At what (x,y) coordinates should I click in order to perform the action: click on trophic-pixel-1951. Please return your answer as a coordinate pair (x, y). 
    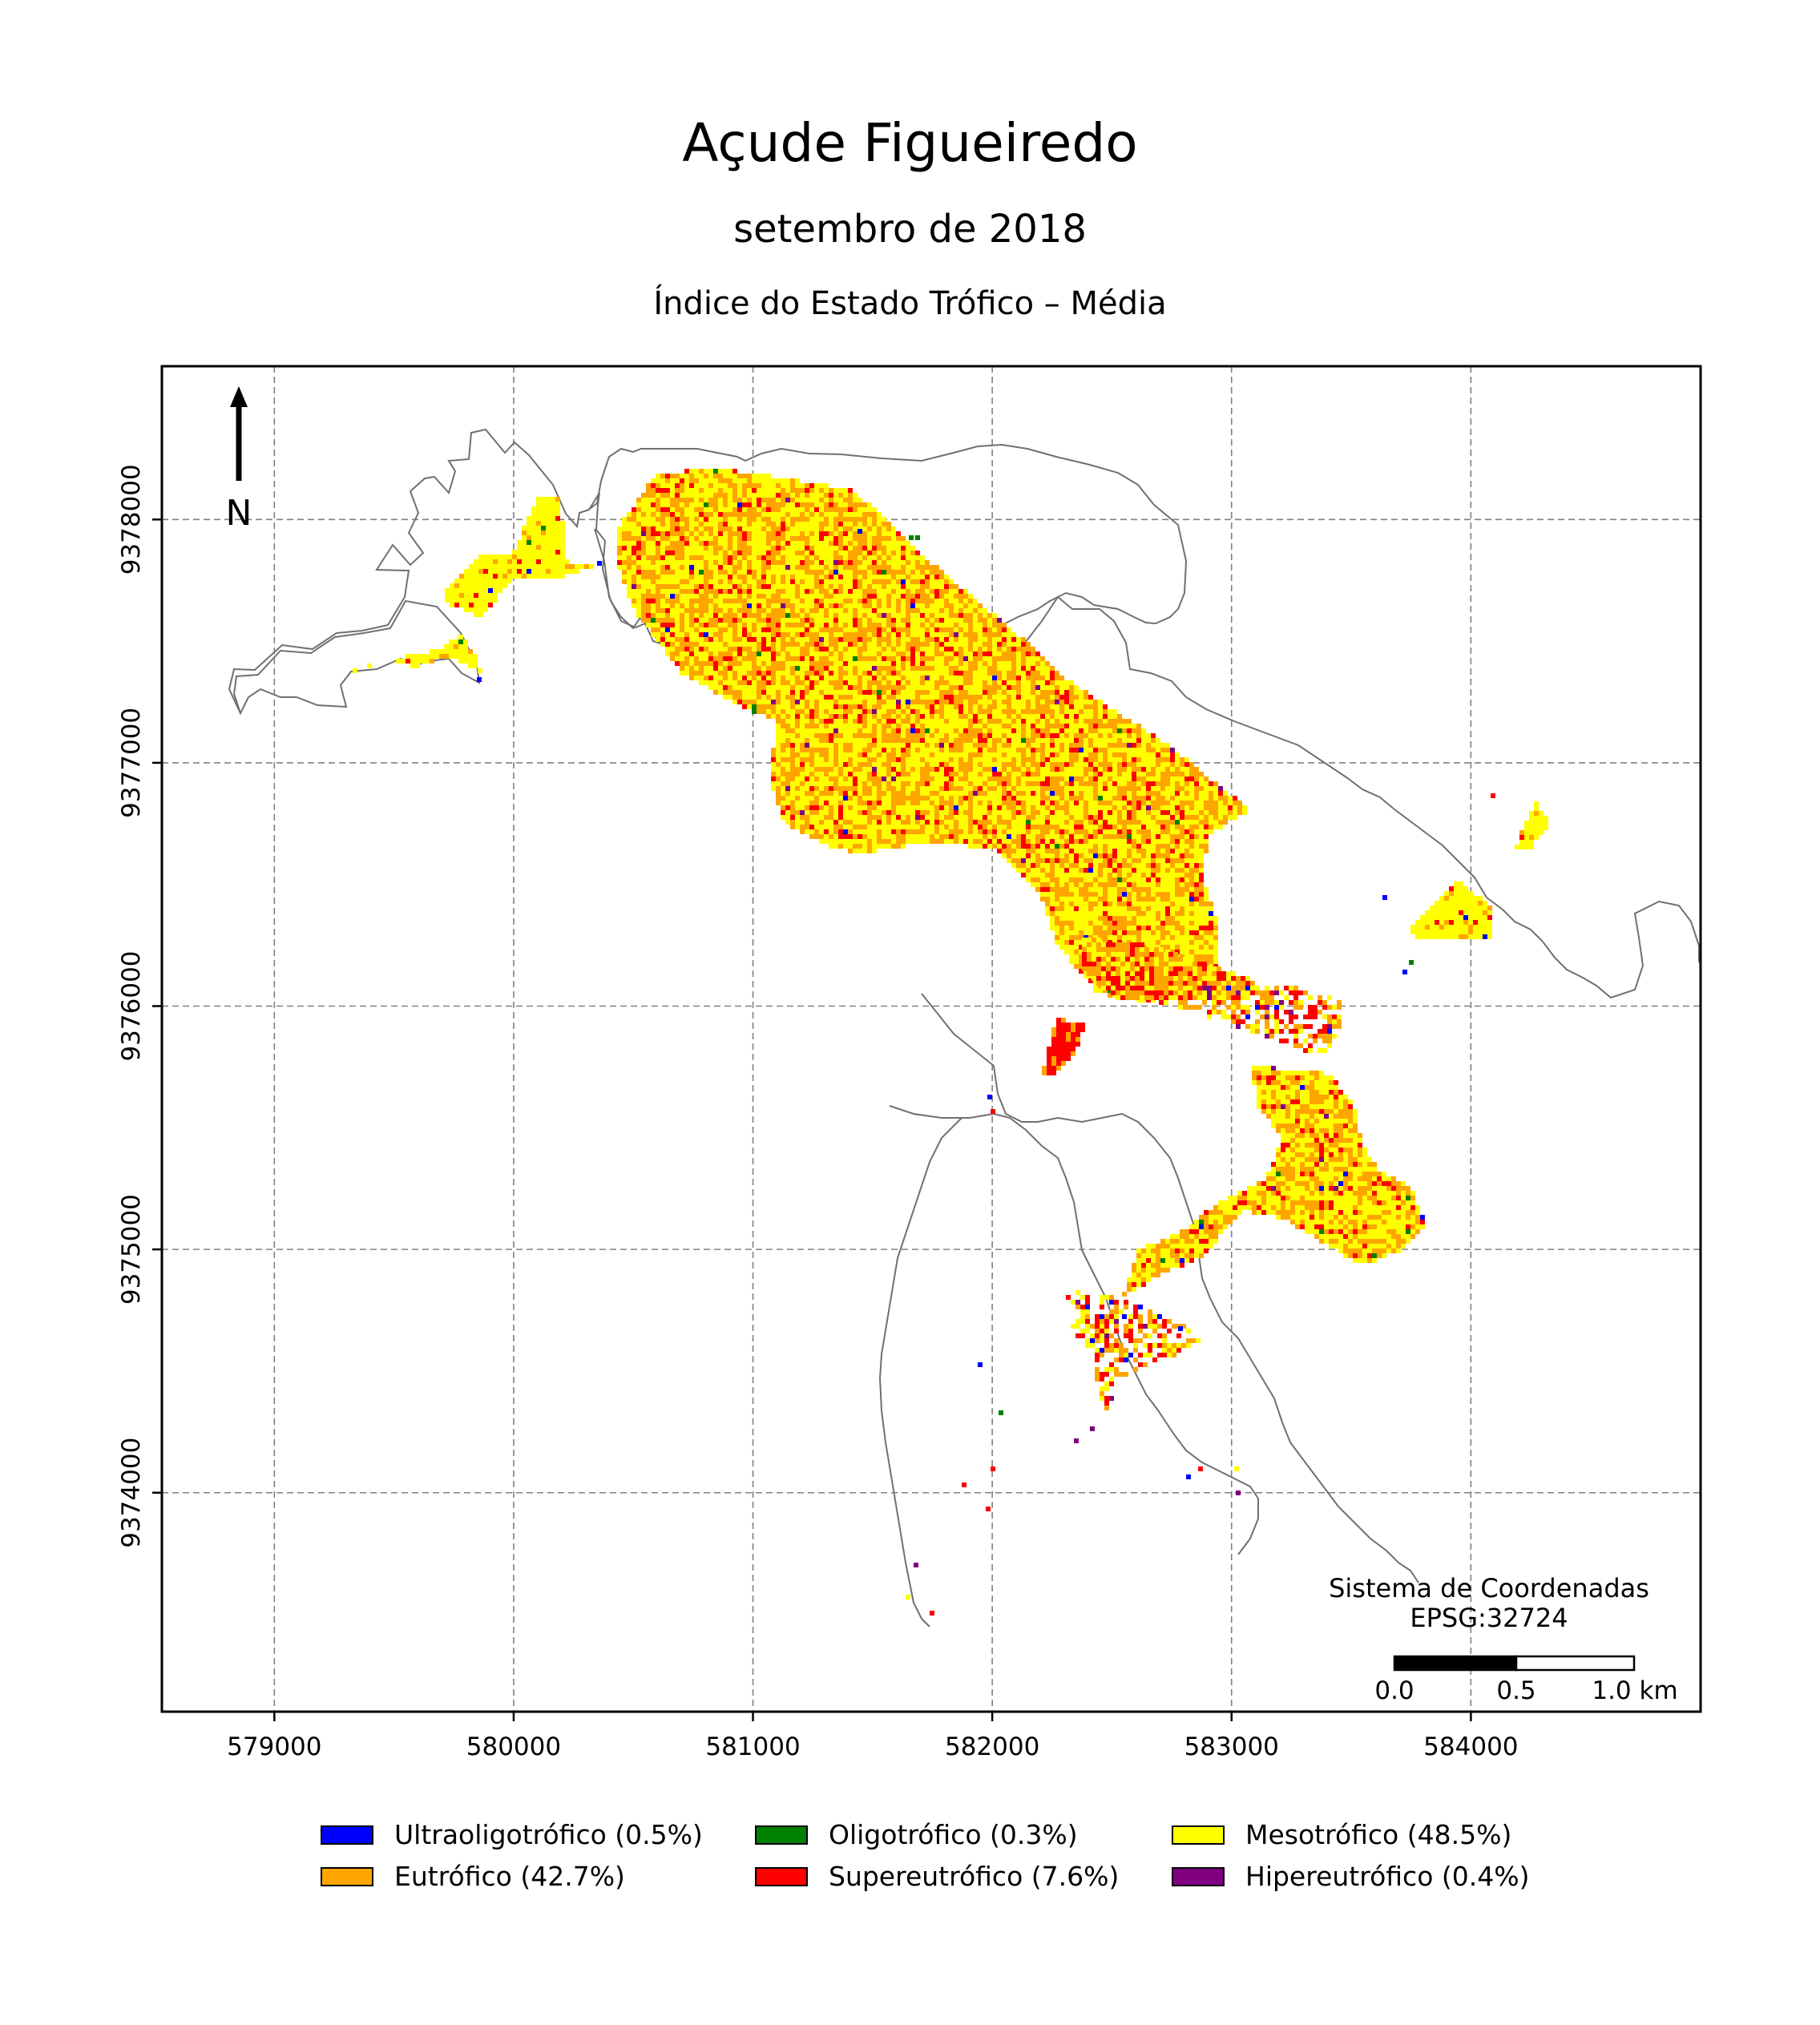
    Looking at the image, I should click on (965, 605).